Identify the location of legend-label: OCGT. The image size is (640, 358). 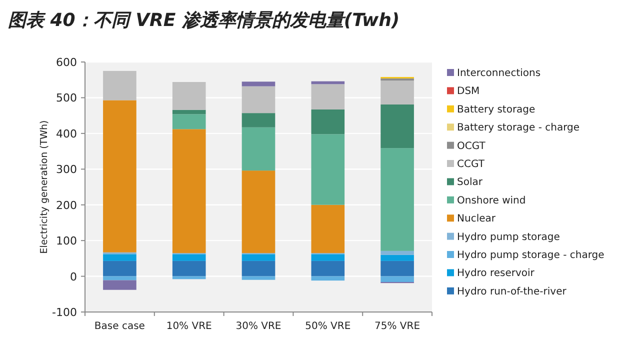
(471, 146).